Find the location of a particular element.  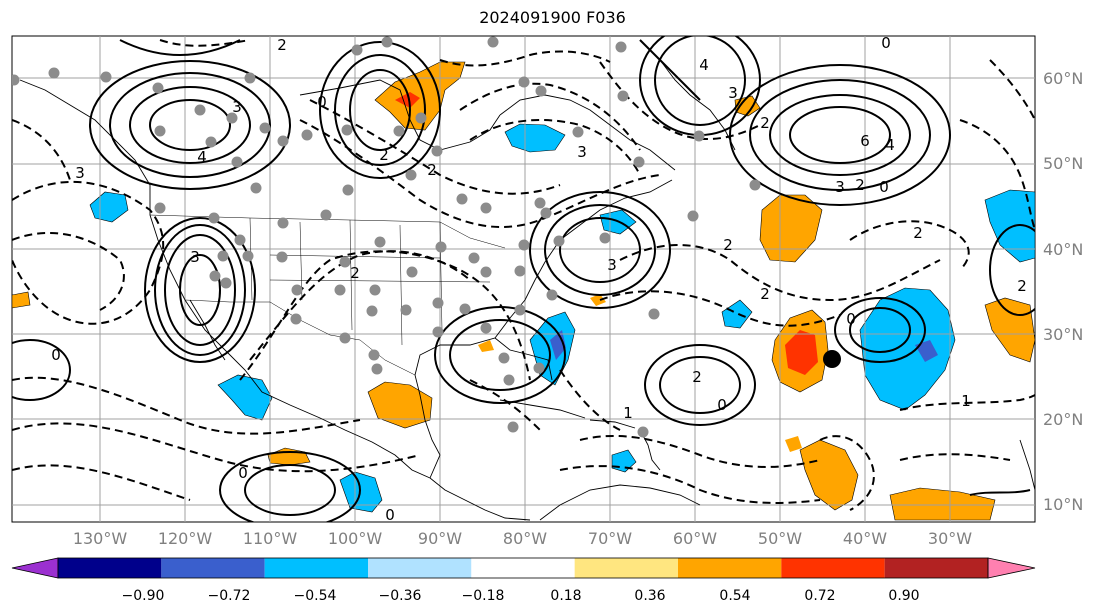

fill-darkblue-florida is located at coordinates (558, 345).